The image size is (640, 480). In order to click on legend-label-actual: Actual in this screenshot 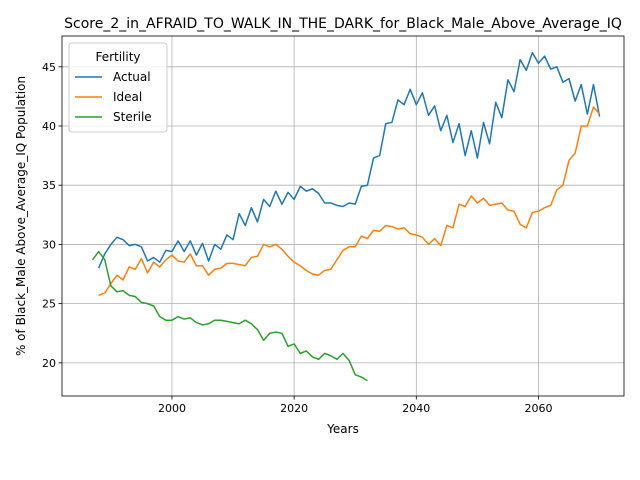, I will do `click(132, 77)`.